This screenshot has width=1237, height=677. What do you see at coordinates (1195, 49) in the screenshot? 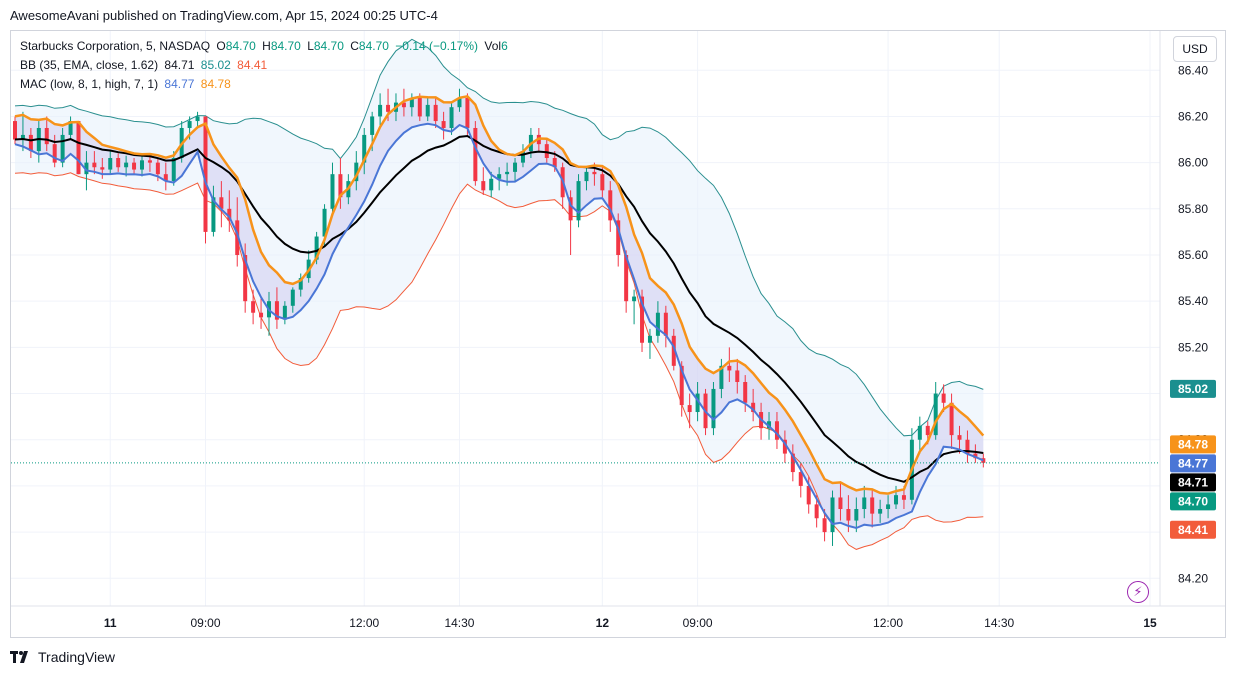
I see `currency-button: USD` at bounding box center [1195, 49].